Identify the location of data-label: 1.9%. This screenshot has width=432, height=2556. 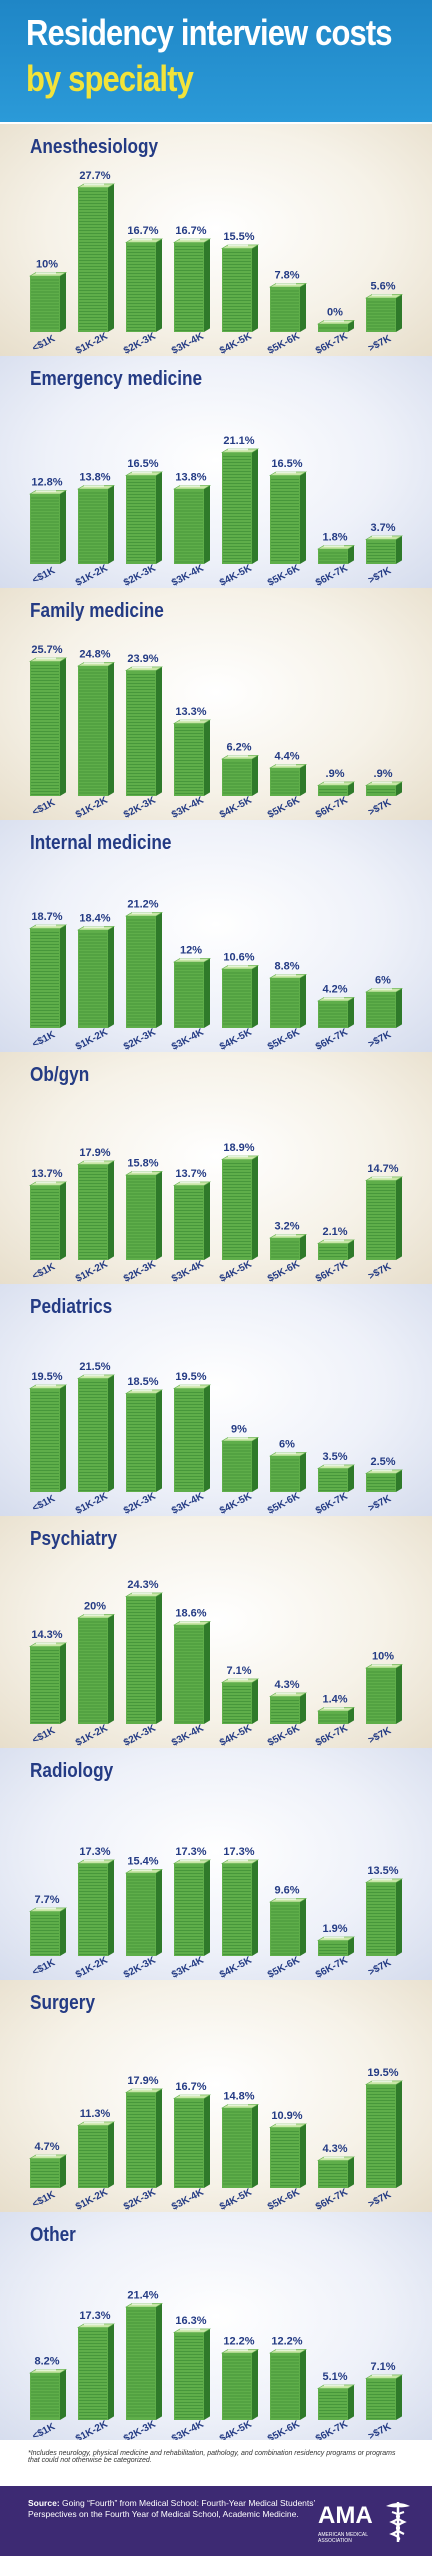
(334, 1929).